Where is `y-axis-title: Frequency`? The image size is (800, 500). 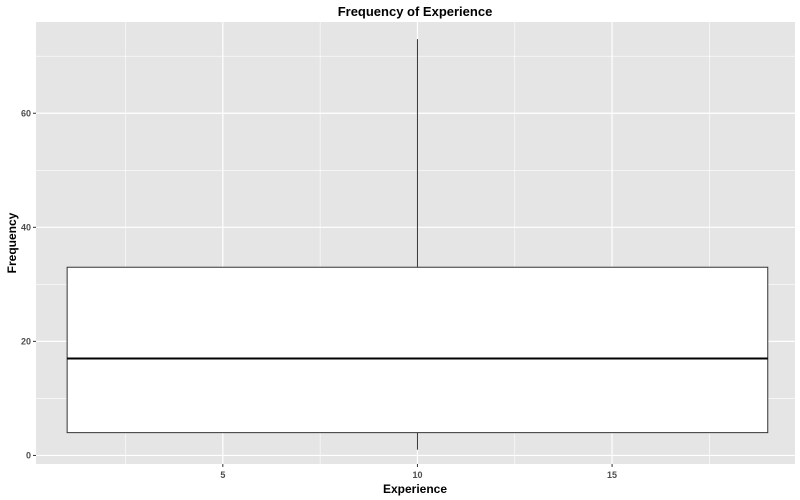
y-axis-title: Frequency is located at coordinates (12, 242).